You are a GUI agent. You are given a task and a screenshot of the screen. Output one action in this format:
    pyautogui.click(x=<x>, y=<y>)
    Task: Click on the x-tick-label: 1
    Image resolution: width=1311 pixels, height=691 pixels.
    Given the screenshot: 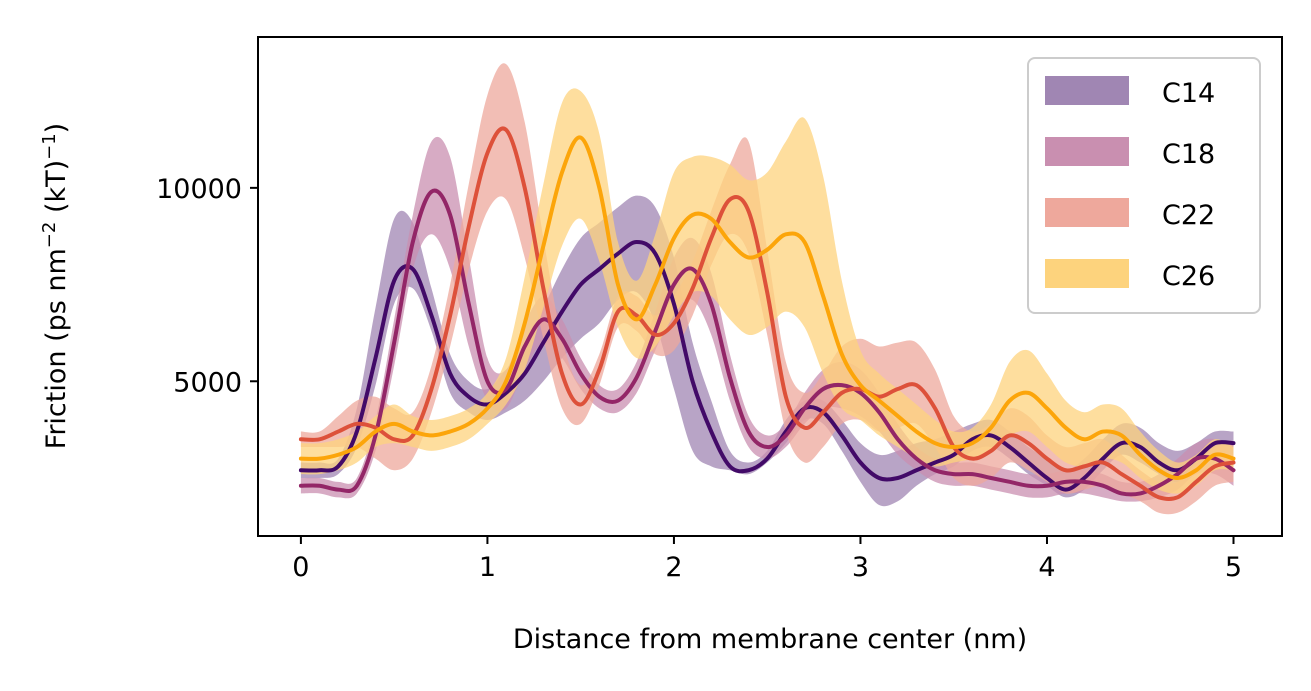 What is the action you would take?
    pyautogui.click(x=487, y=567)
    